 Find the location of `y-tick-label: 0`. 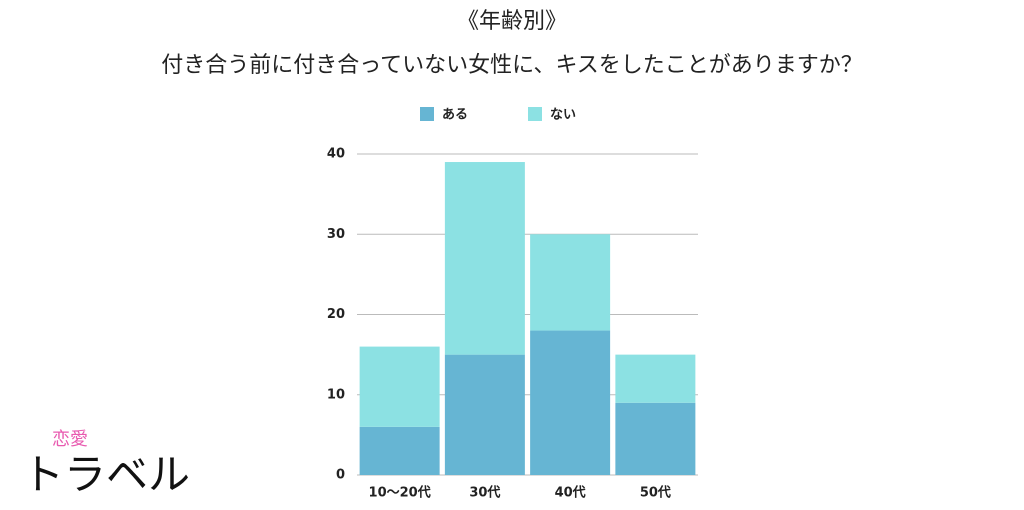

y-tick-label: 0 is located at coordinates (340, 475).